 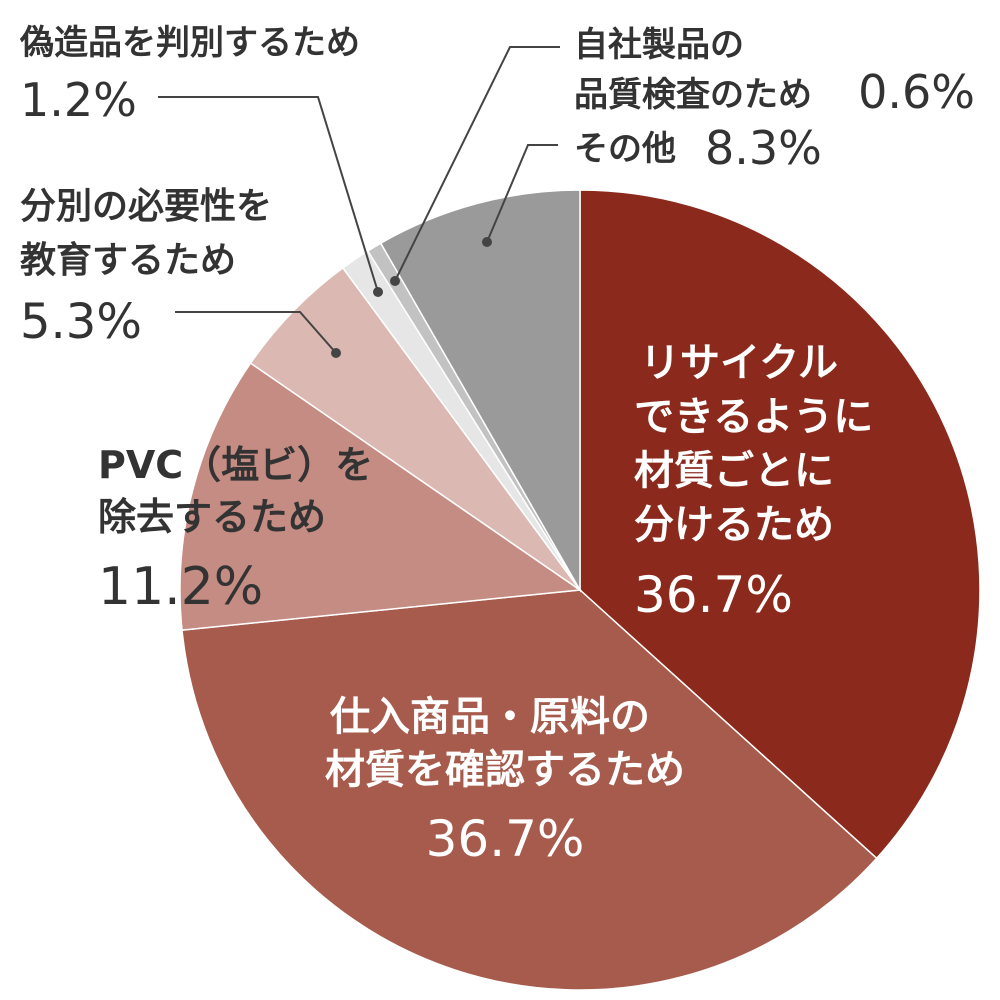 I want to click on slice-label-quality-check: 自社製品の 品質検査のため 0.6%, so click(x=774, y=72).